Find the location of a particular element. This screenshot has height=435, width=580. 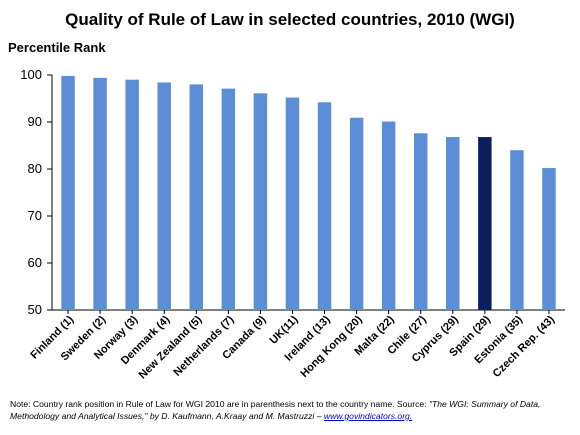

bar-uk is located at coordinates (292, 203).